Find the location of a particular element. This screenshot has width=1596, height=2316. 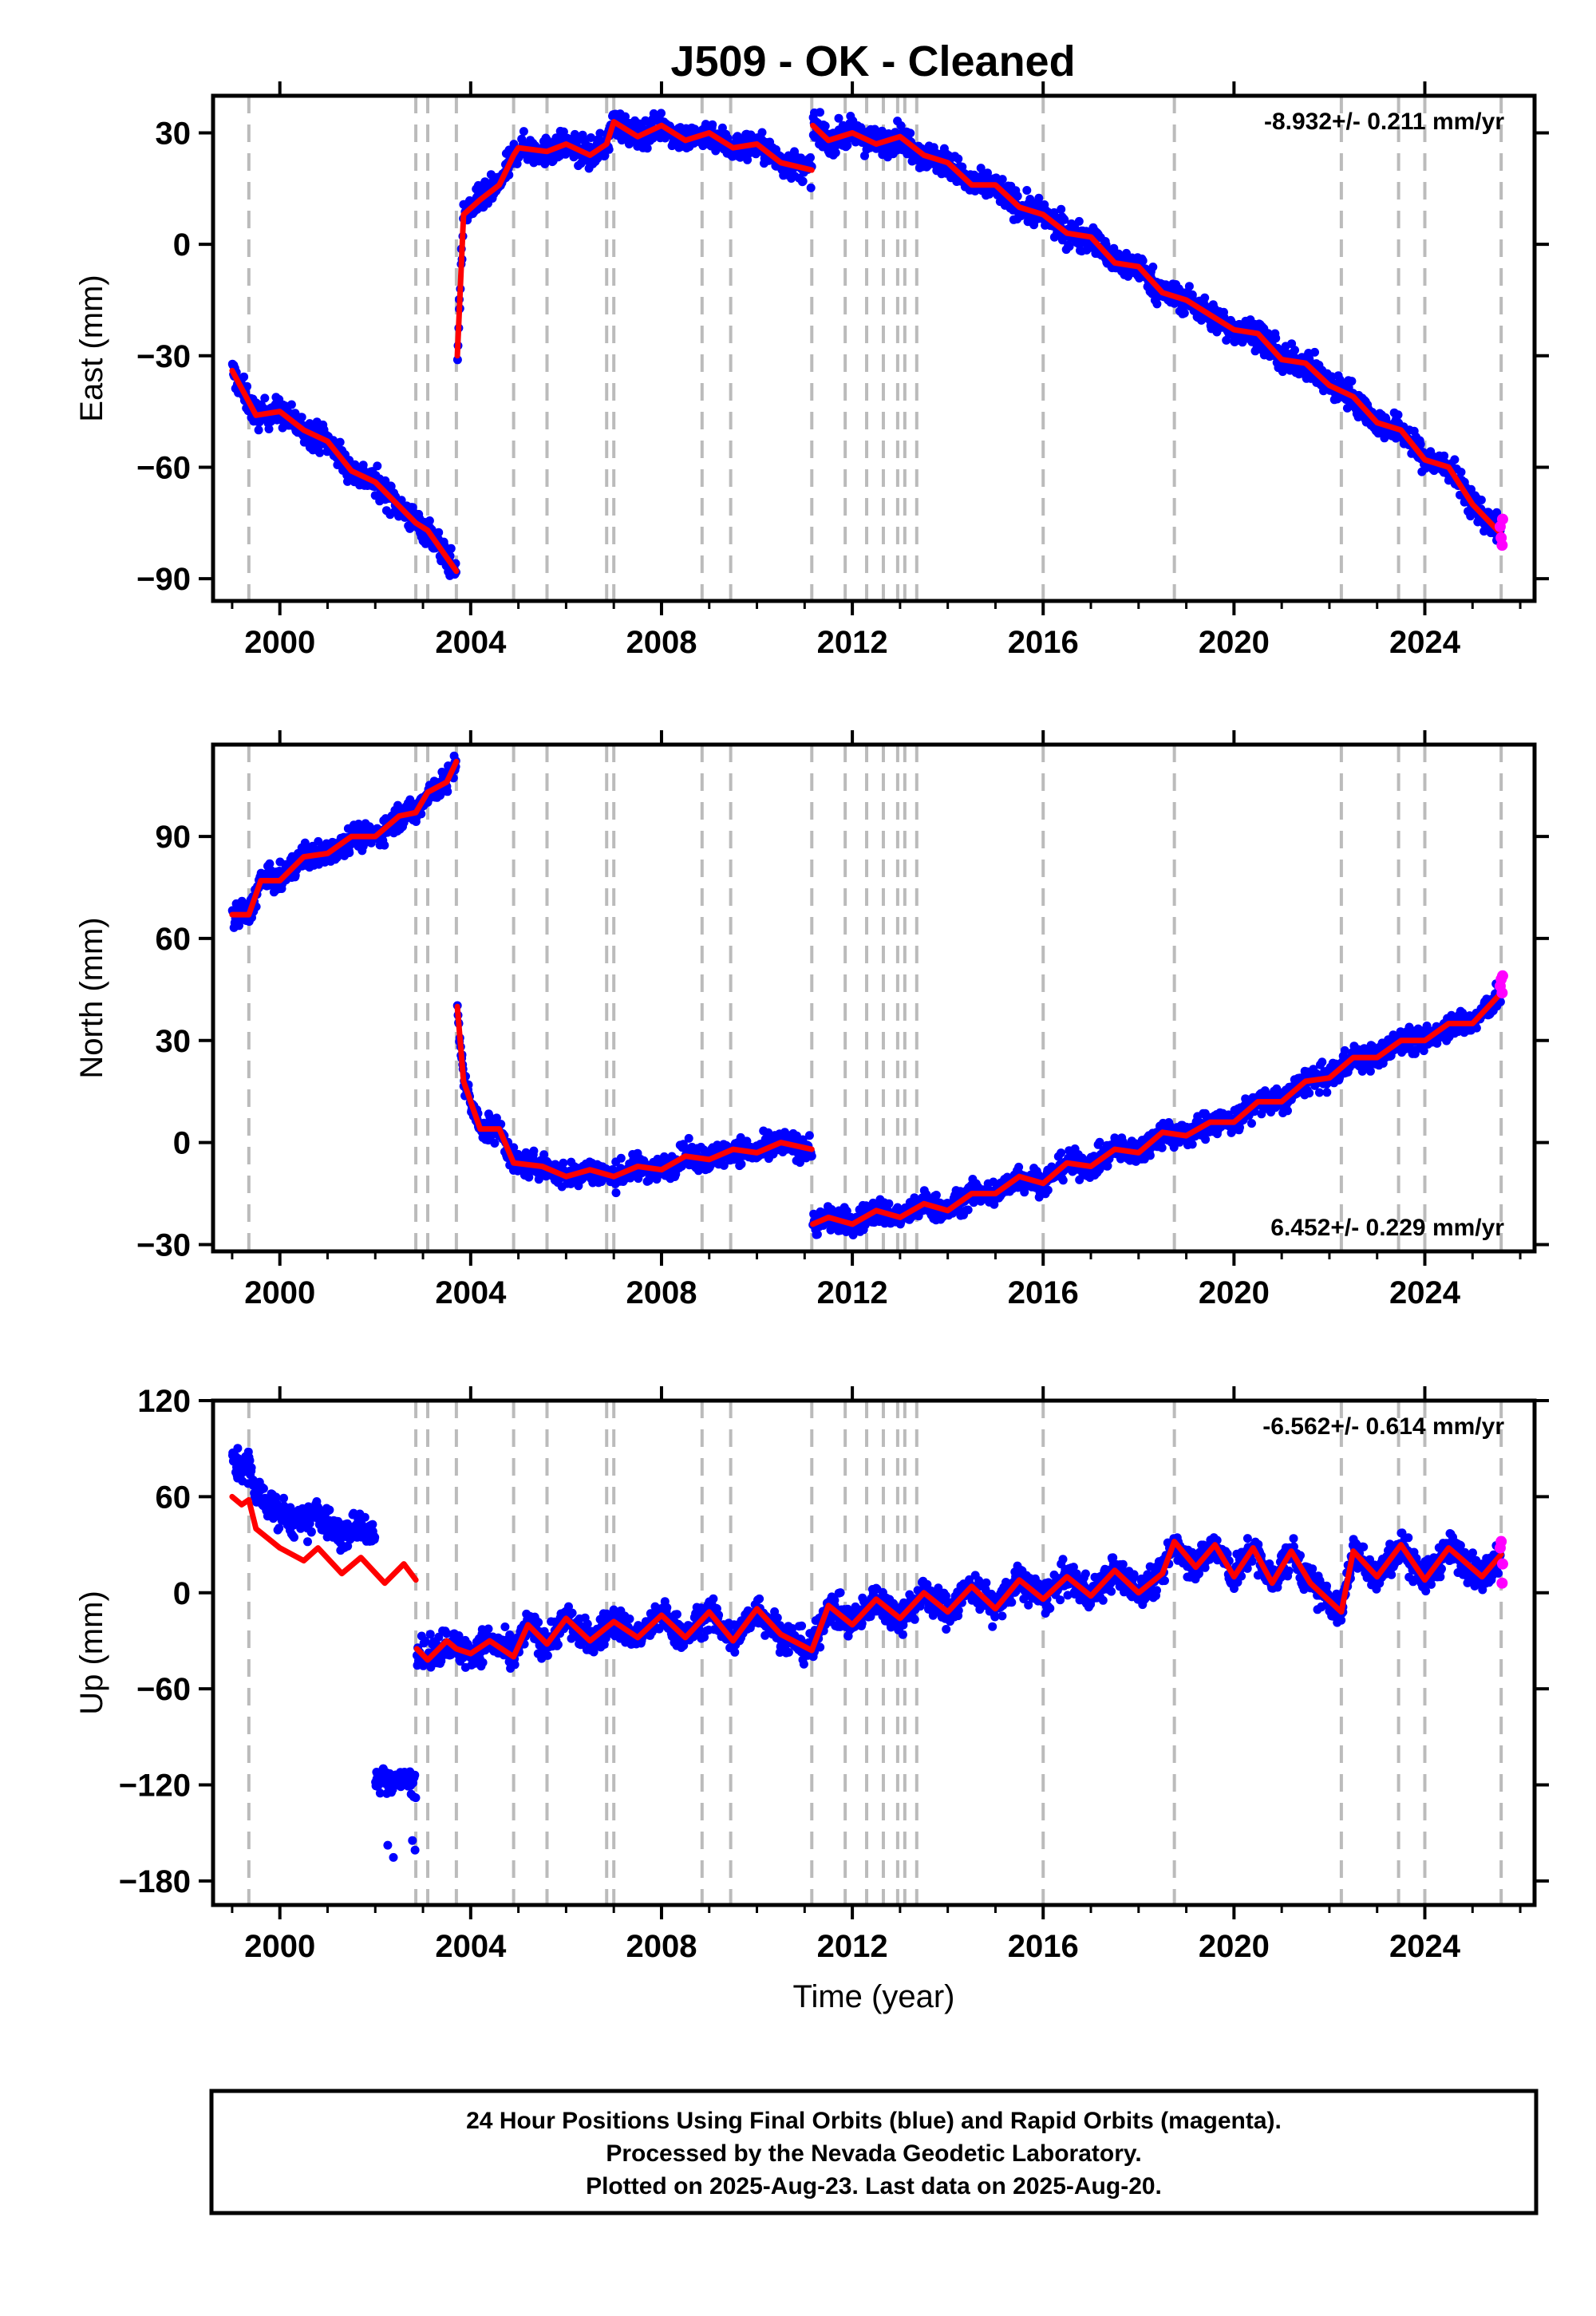

east-x-tick-label: 2020 is located at coordinates (1234, 642).